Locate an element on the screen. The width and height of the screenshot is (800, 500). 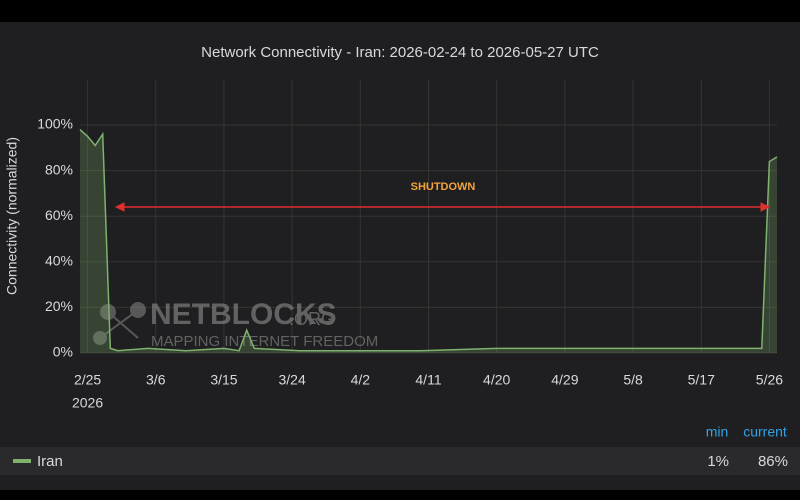
y-tick-label: 60% is located at coordinates (59, 215).